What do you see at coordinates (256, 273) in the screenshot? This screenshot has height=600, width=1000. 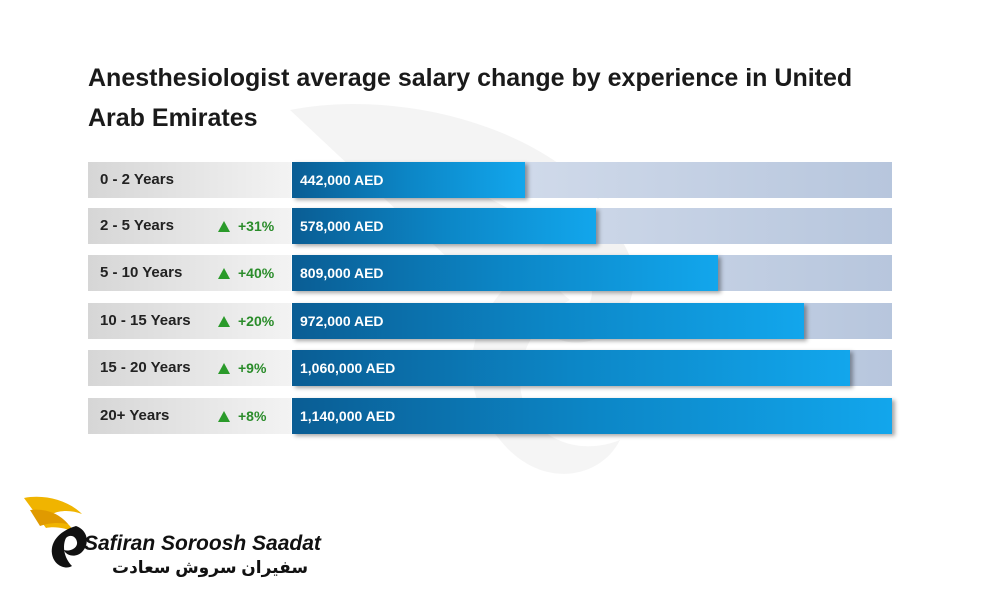 I see `change-percent: +40%` at bounding box center [256, 273].